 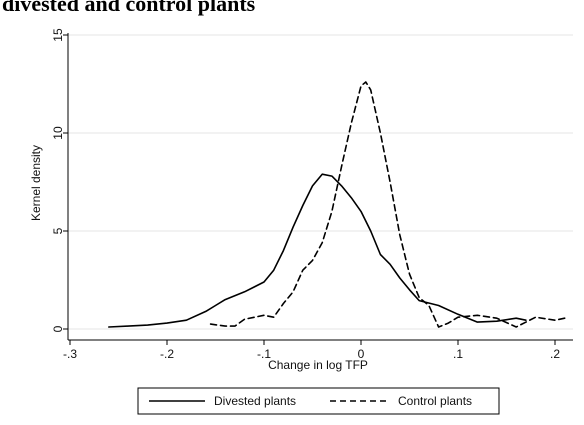 I want to click on x-tick-label-1: -.2, so click(x=167, y=354).